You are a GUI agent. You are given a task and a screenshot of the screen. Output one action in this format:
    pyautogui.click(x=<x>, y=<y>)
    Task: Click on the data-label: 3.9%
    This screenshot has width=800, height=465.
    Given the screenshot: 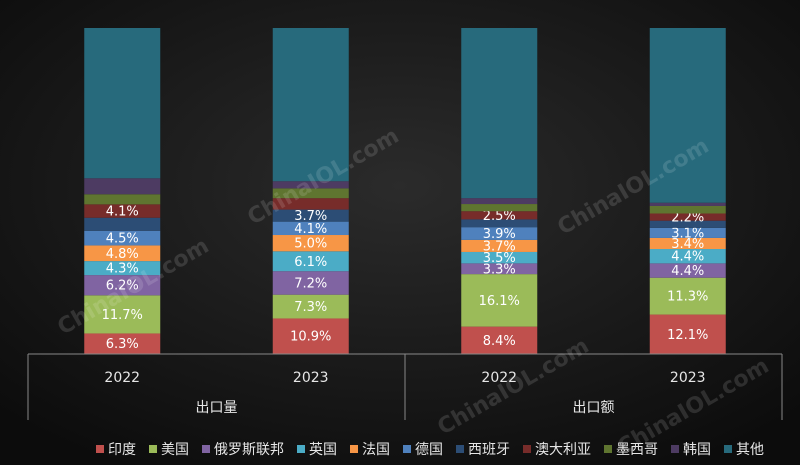 What is the action you would take?
    pyautogui.click(x=499, y=234)
    